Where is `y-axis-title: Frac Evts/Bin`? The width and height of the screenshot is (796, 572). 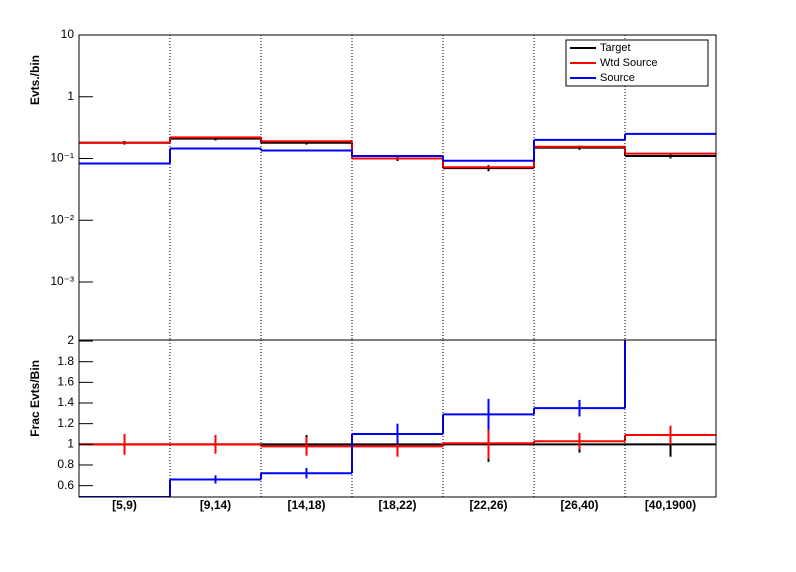
y-axis-title: Frac Evts/Bin is located at coordinates (35, 398).